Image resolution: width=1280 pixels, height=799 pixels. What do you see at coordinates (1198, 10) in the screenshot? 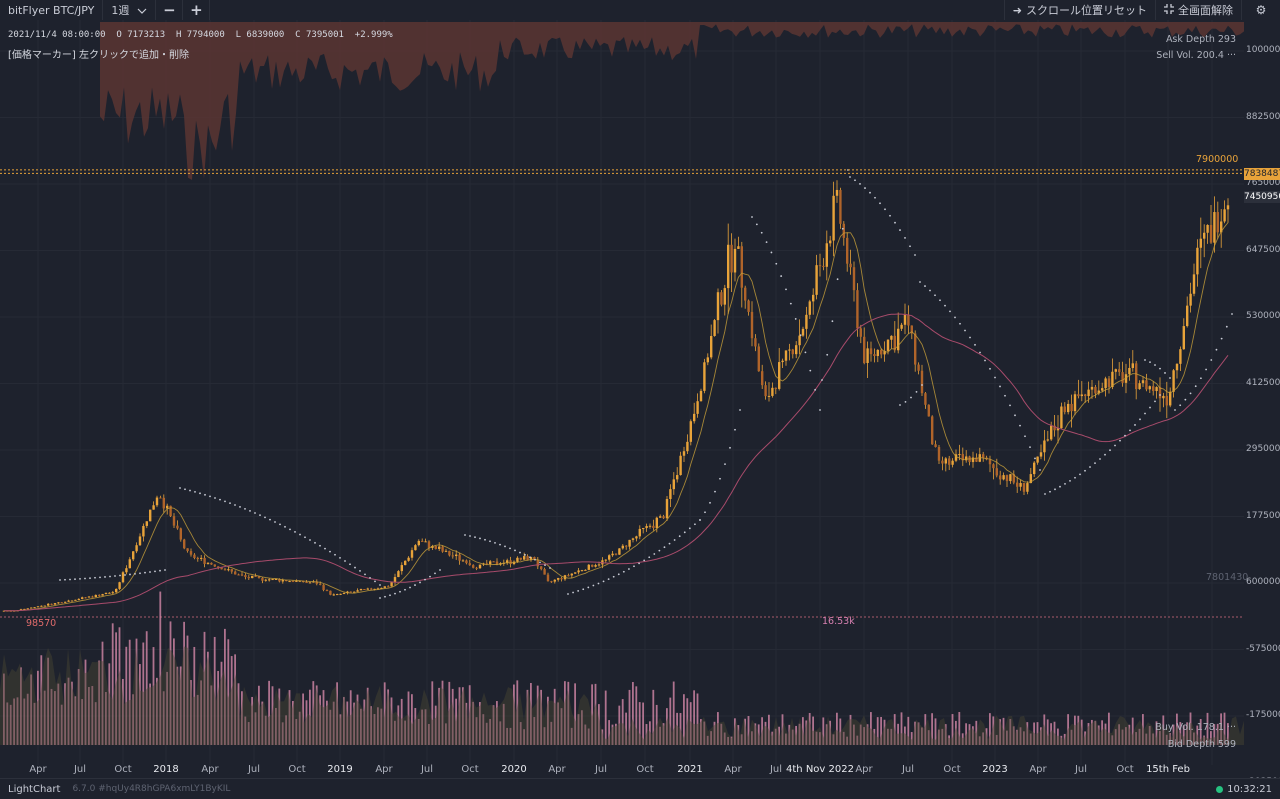
I see `exit-fullscreen-button: 全画面解除` at bounding box center [1198, 10].